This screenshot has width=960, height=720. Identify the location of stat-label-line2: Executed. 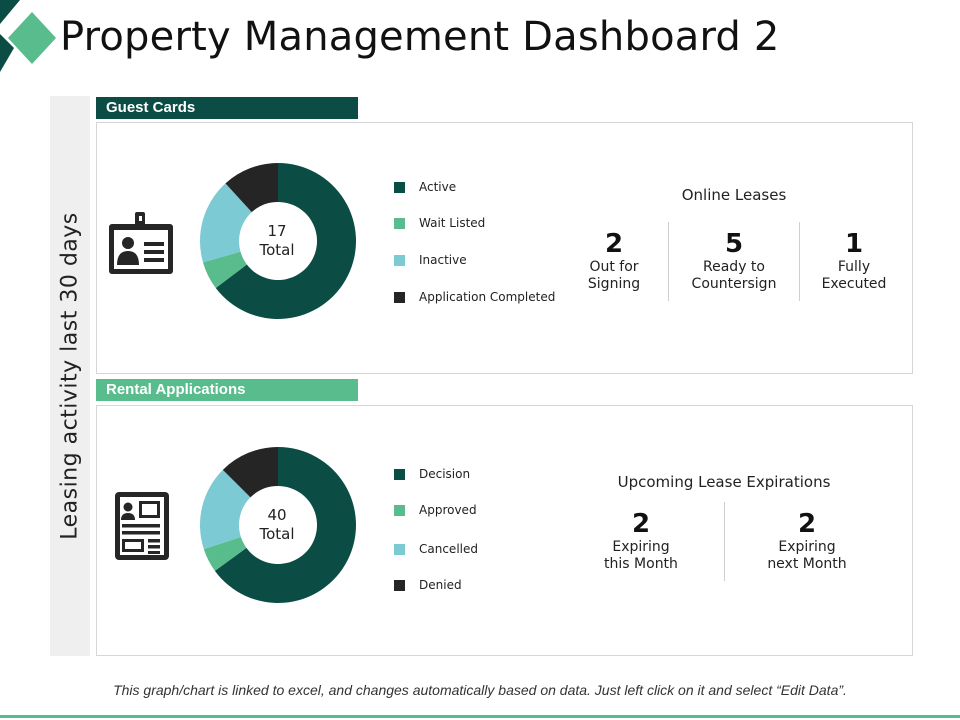
(854, 284).